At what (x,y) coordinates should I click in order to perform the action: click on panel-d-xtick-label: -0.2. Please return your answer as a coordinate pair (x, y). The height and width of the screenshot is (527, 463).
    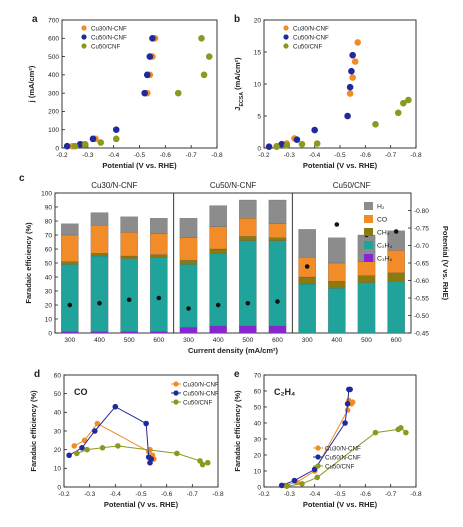
    Looking at the image, I should click on (64, 494).